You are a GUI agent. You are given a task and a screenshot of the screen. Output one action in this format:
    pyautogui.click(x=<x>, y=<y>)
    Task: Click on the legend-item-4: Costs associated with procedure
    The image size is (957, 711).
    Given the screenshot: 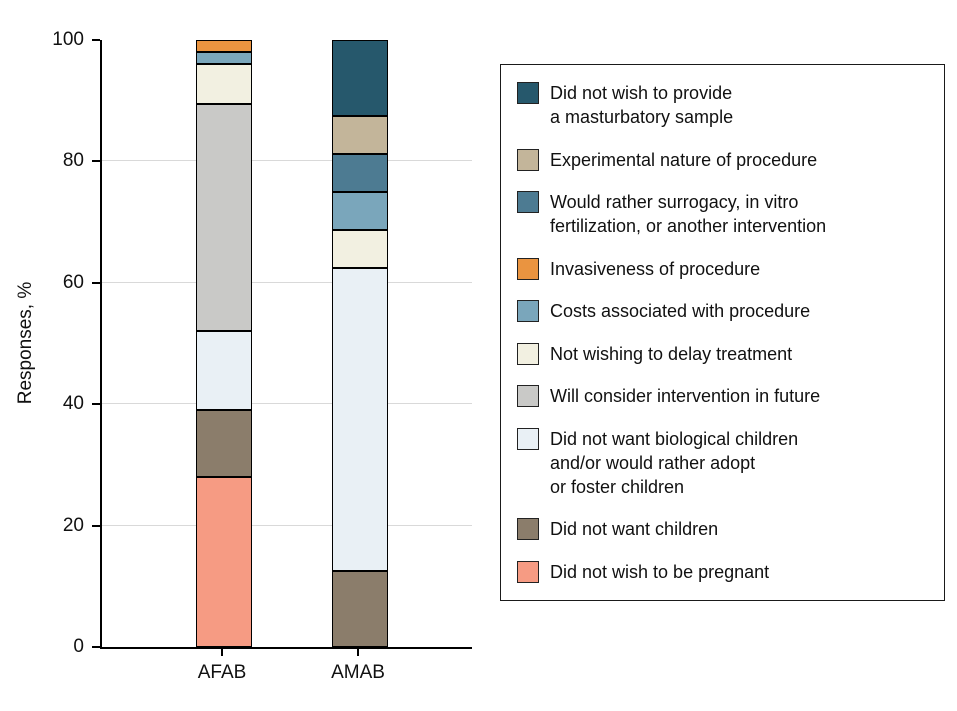 What is the action you would take?
    pyautogui.click(x=722, y=311)
    